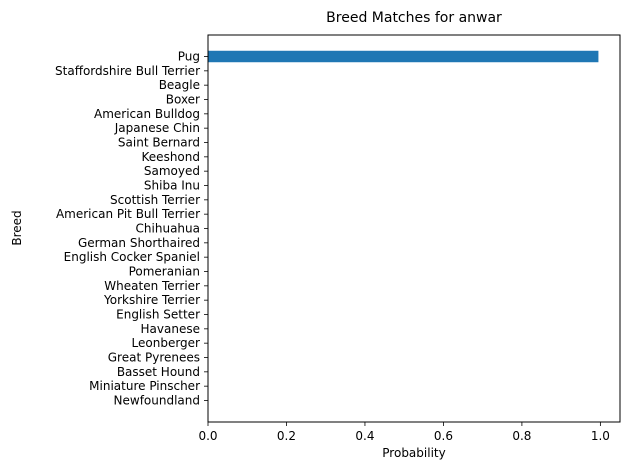  I want to click on y-tick-label: Beagle, so click(179, 85).